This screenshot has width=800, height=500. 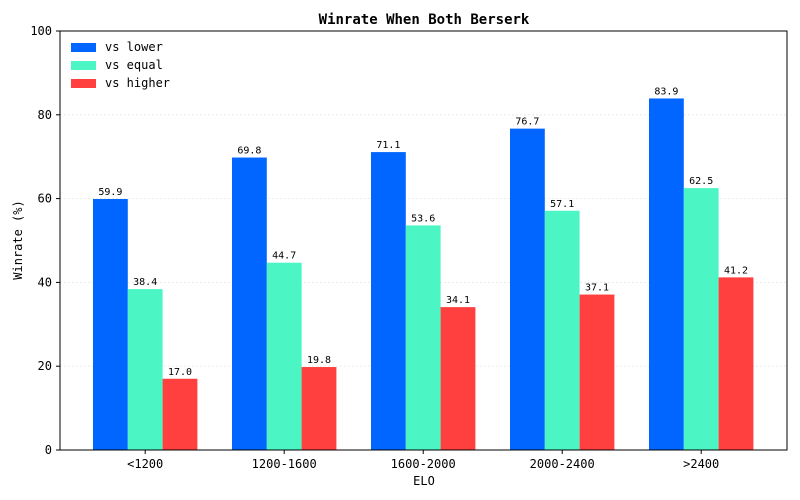 What do you see at coordinates (45, 240) in the screenshot?
I see `y-axis-ticks: 0 20 40 60 80 100` at bounding box center [45, 240].